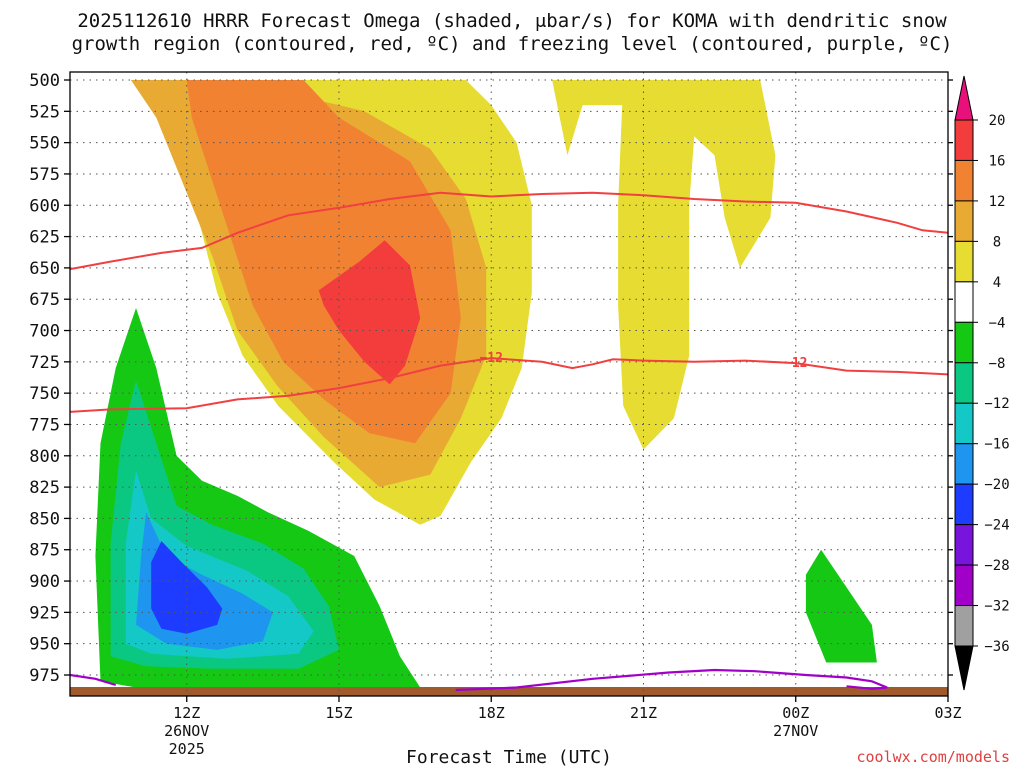  I want to click on y-tick-label-850: 850, so click(44, 519).